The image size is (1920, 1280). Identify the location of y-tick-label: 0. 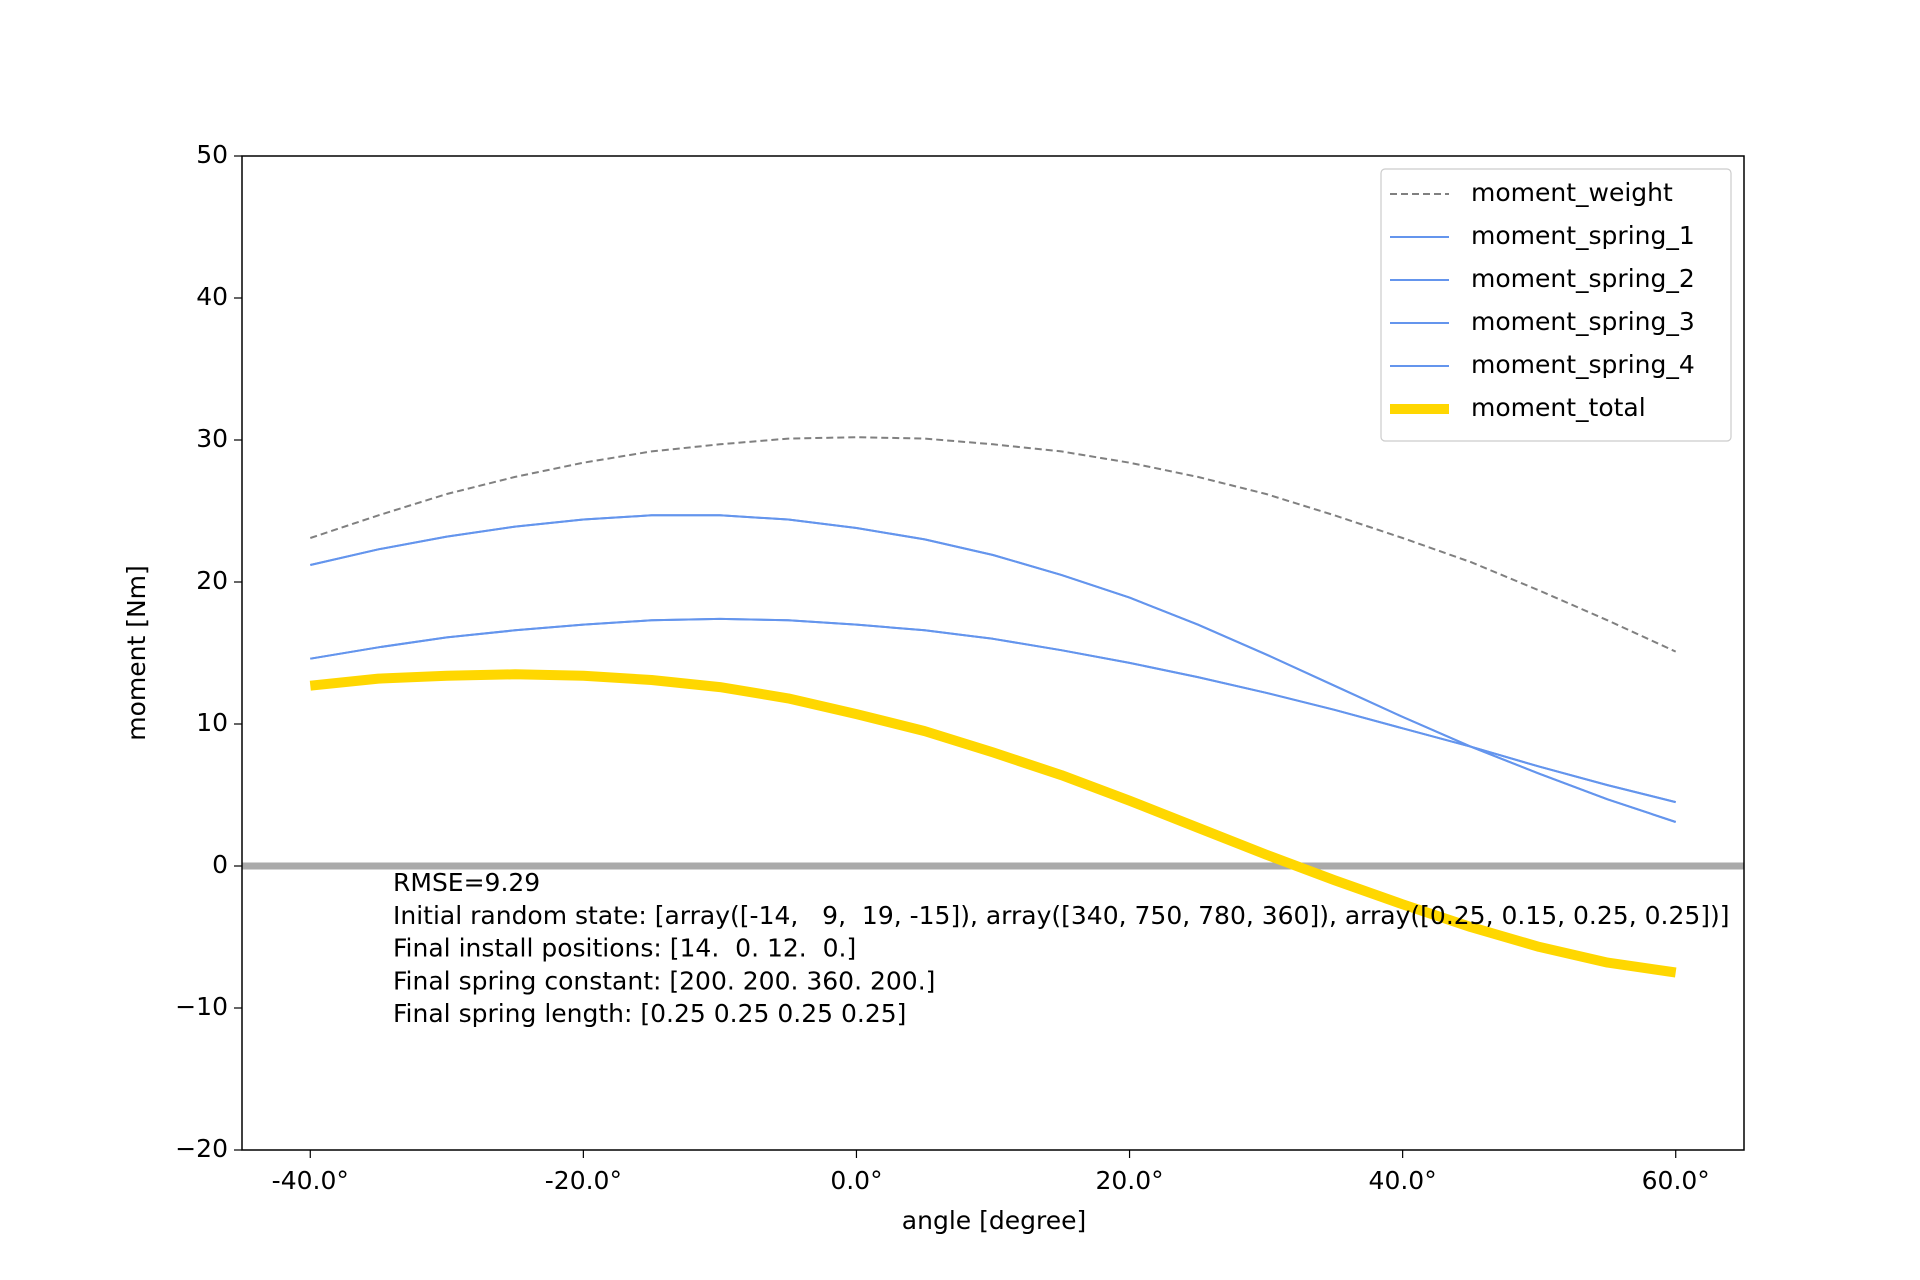
(220, 864).